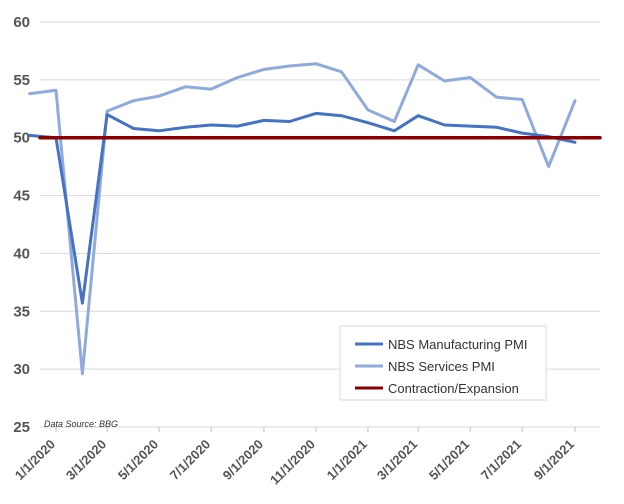 This screenshot has width=624, height=504. I want to click on y-axis-ticks: 25 30 35 40 45 50 55 60, so click(21, 225).